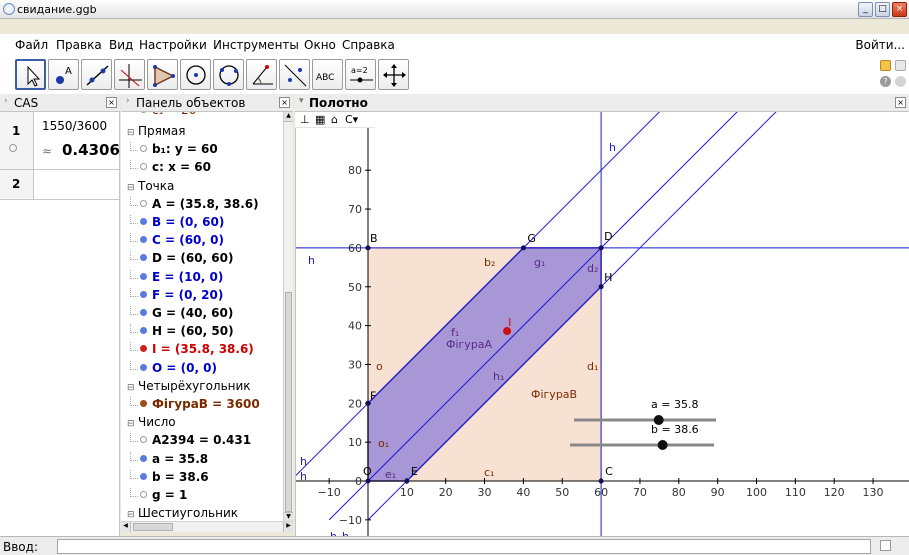 The image size is (909, 555). I want to click on circle-tool-button, so click(195, 74).